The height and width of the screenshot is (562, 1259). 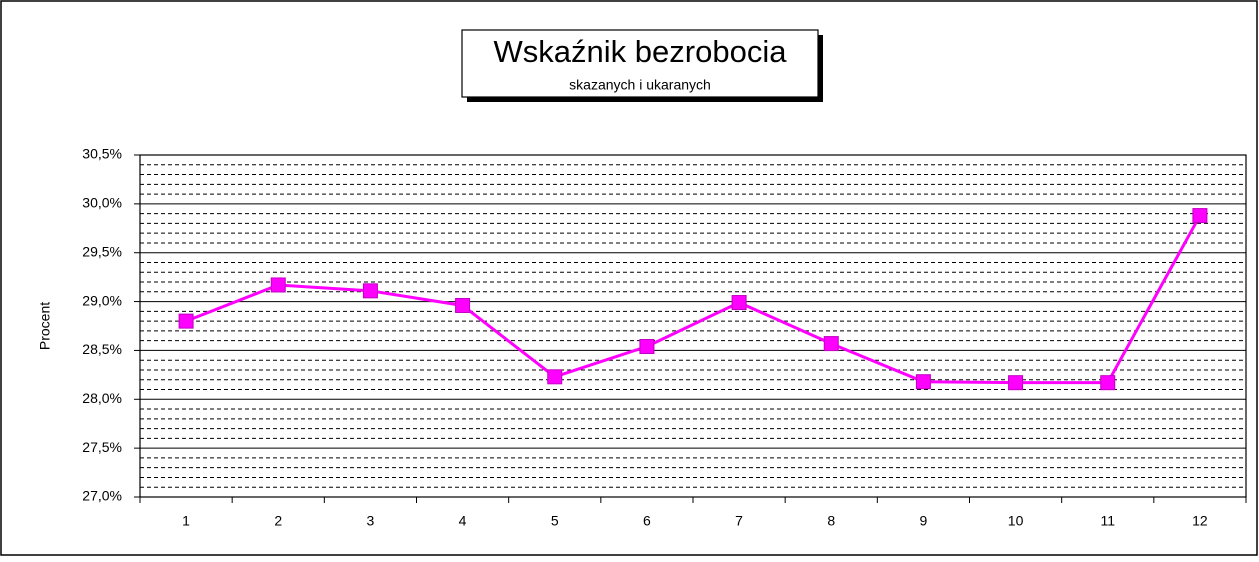 I want to click on y-tick-label: 28,0%, so click(x=102, y=398).